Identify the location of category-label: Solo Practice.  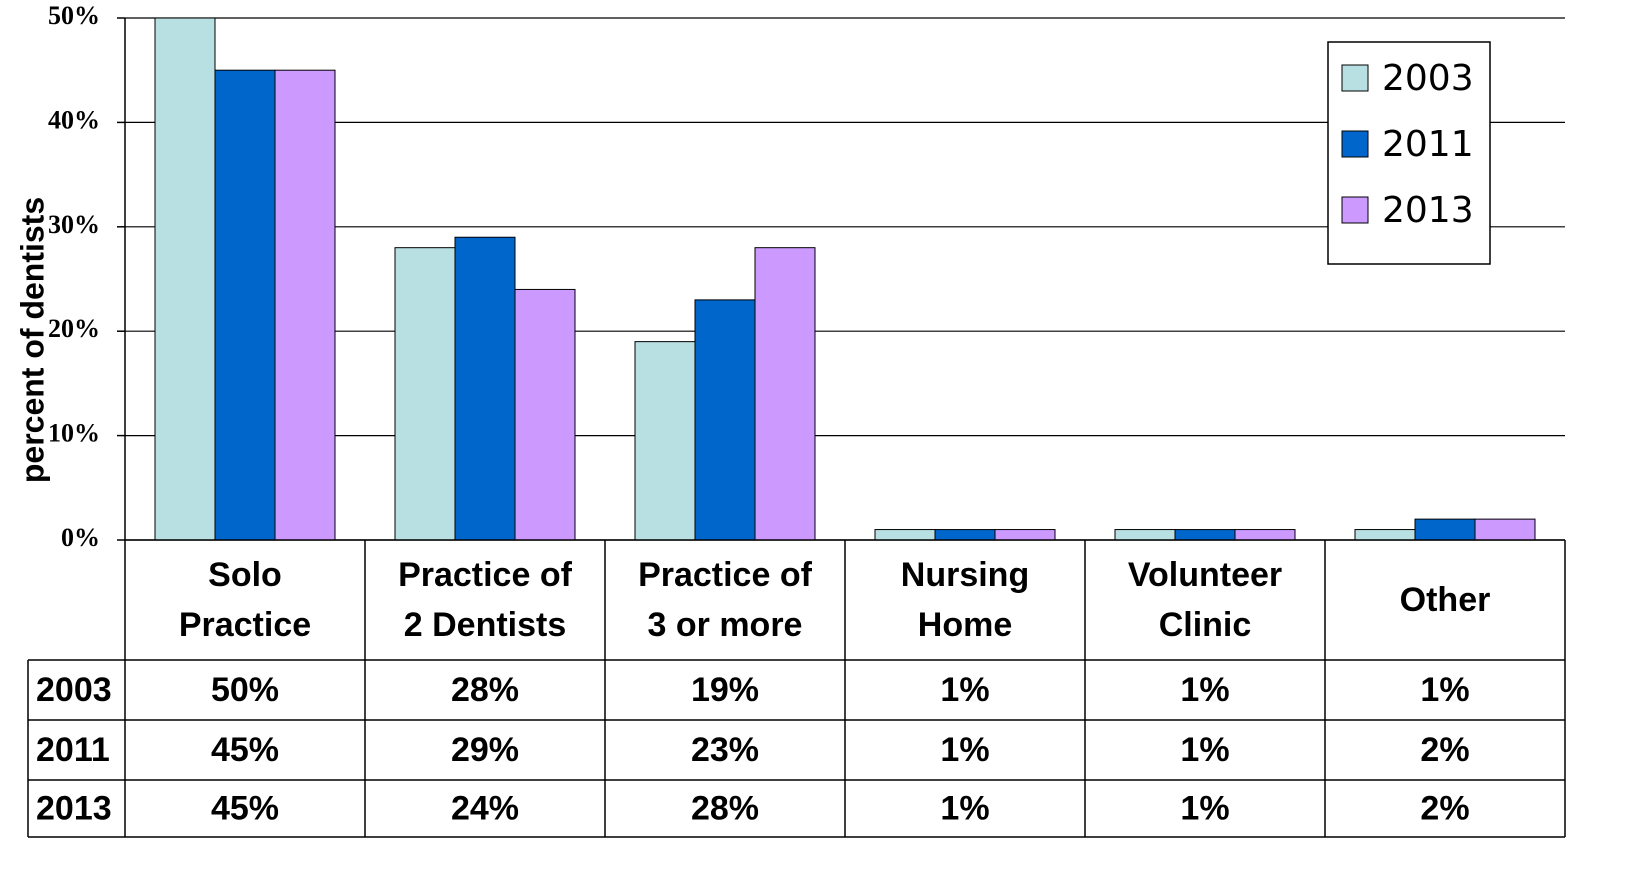
(245, 600).